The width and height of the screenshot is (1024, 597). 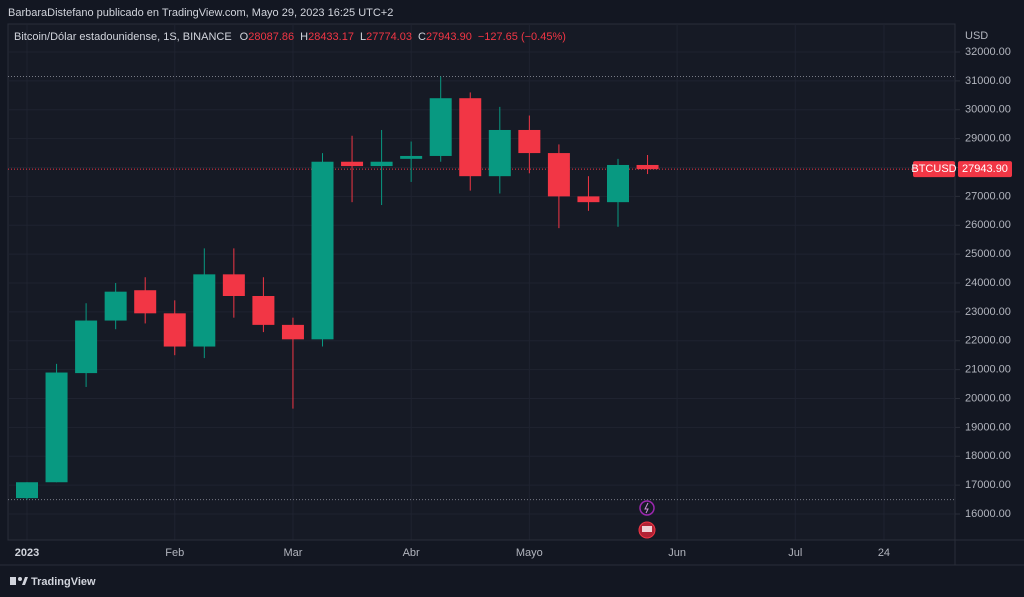 What do you see at coordinates (647, 519) in the screenshot?
I see `icons` at bounding box center [647, 519].